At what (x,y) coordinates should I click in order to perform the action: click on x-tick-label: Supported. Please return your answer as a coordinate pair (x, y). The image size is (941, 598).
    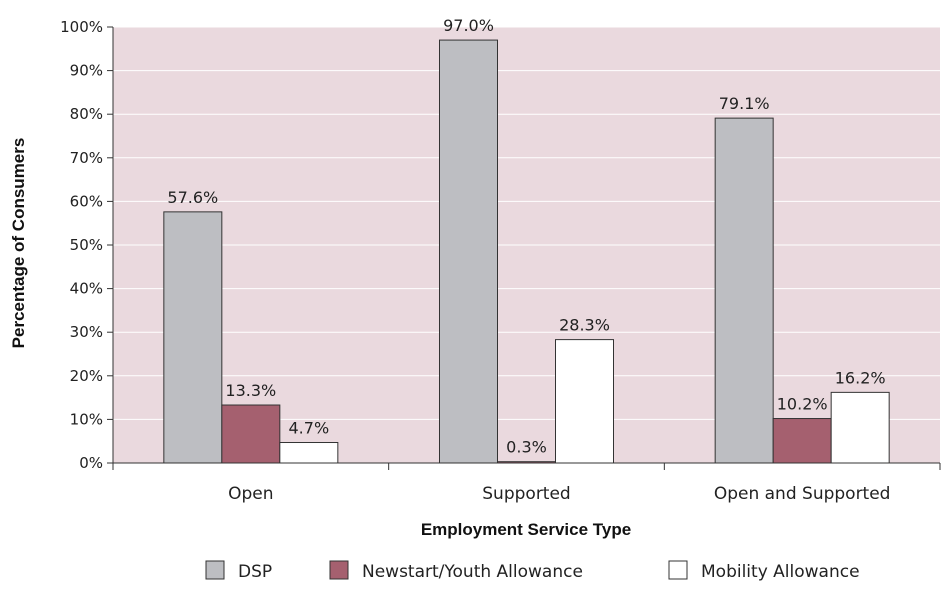
    Looking at the image, I should click on (526, 494).